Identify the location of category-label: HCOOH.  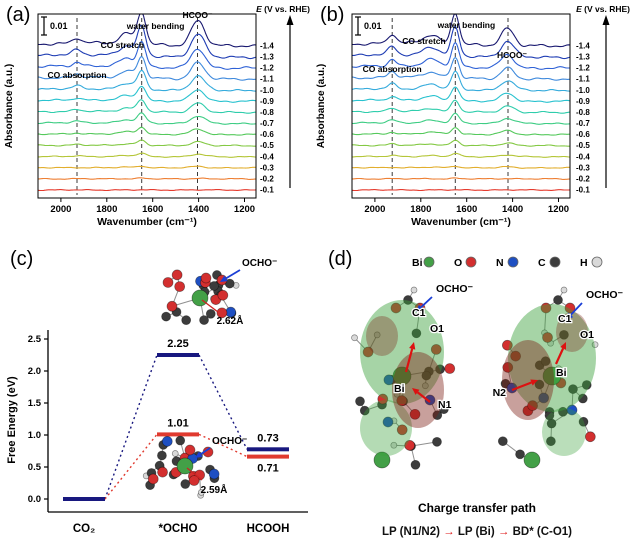
(268, 529).